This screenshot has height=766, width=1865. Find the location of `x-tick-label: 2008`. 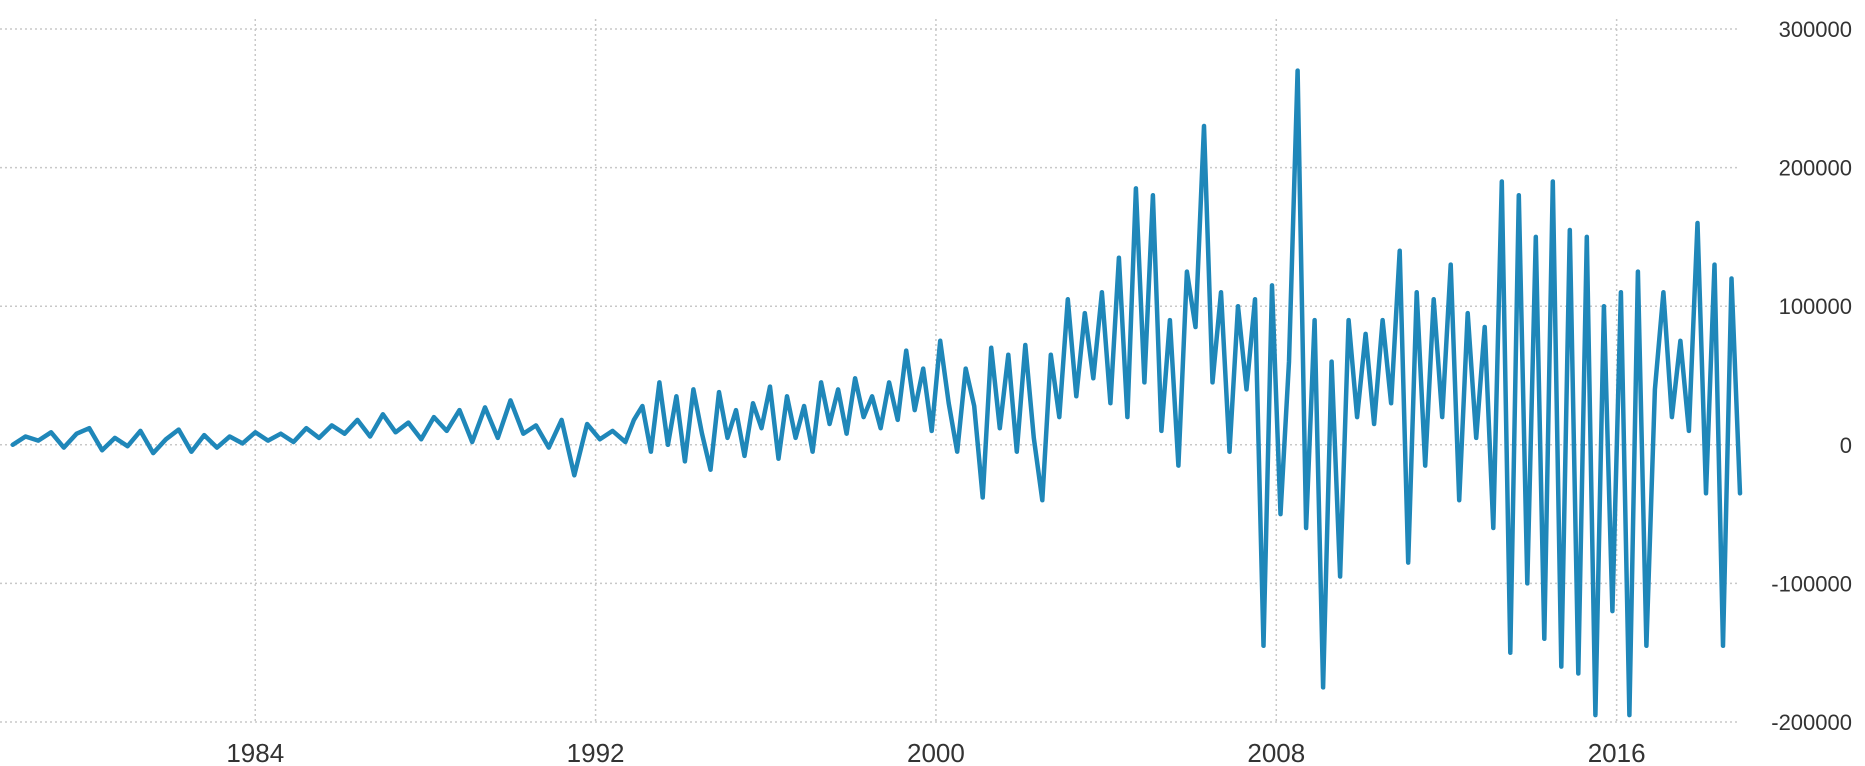

x-tick-label: 2008 is located at coordinates (1276, 752).